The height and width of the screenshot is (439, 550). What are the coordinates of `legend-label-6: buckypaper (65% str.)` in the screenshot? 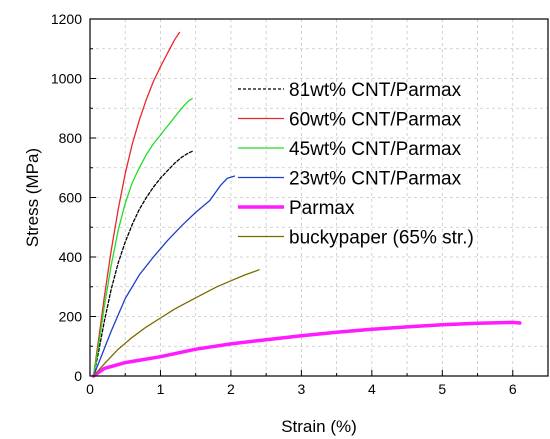 It's located at (381, 238).